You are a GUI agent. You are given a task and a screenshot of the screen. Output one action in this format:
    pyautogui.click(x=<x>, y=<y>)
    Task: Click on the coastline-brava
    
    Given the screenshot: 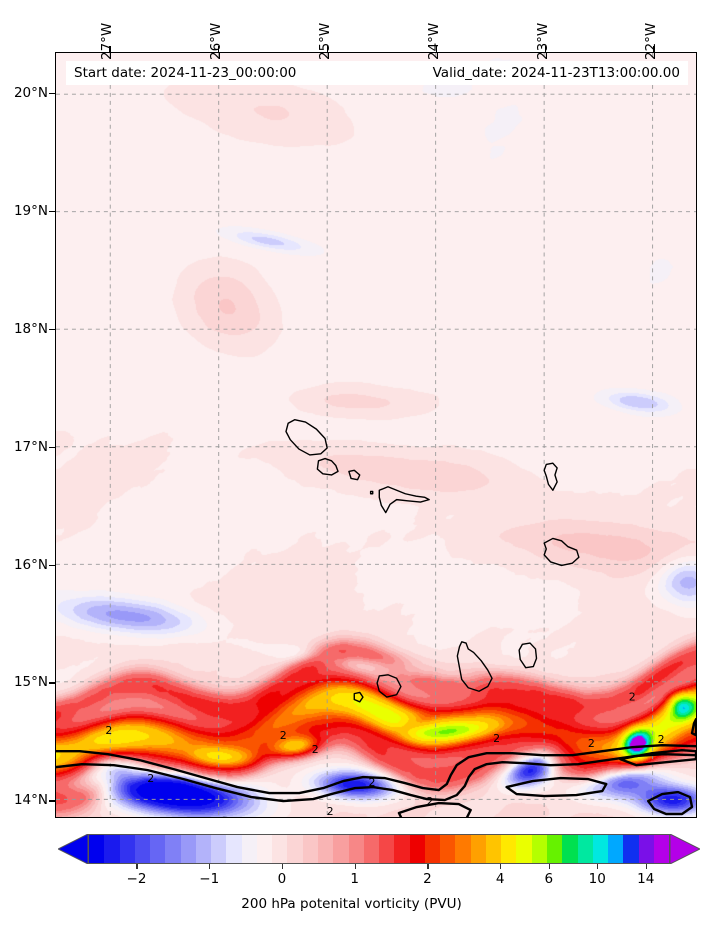 What is the action you would take?
    pyautogui.click(x=358, y=697)
    